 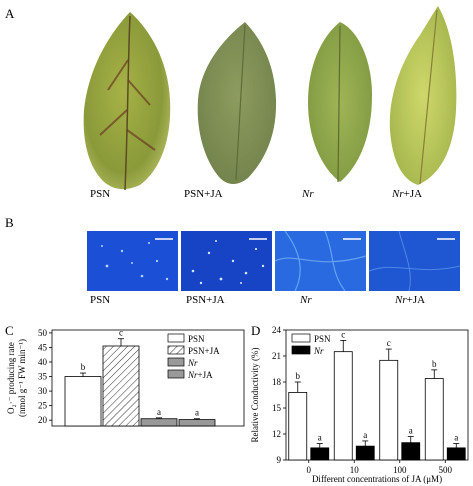 What do you see at coordinates (100, 300) in the screenshot?
I see `micro-label-psn: PSN` at bounding box center [100, 300].